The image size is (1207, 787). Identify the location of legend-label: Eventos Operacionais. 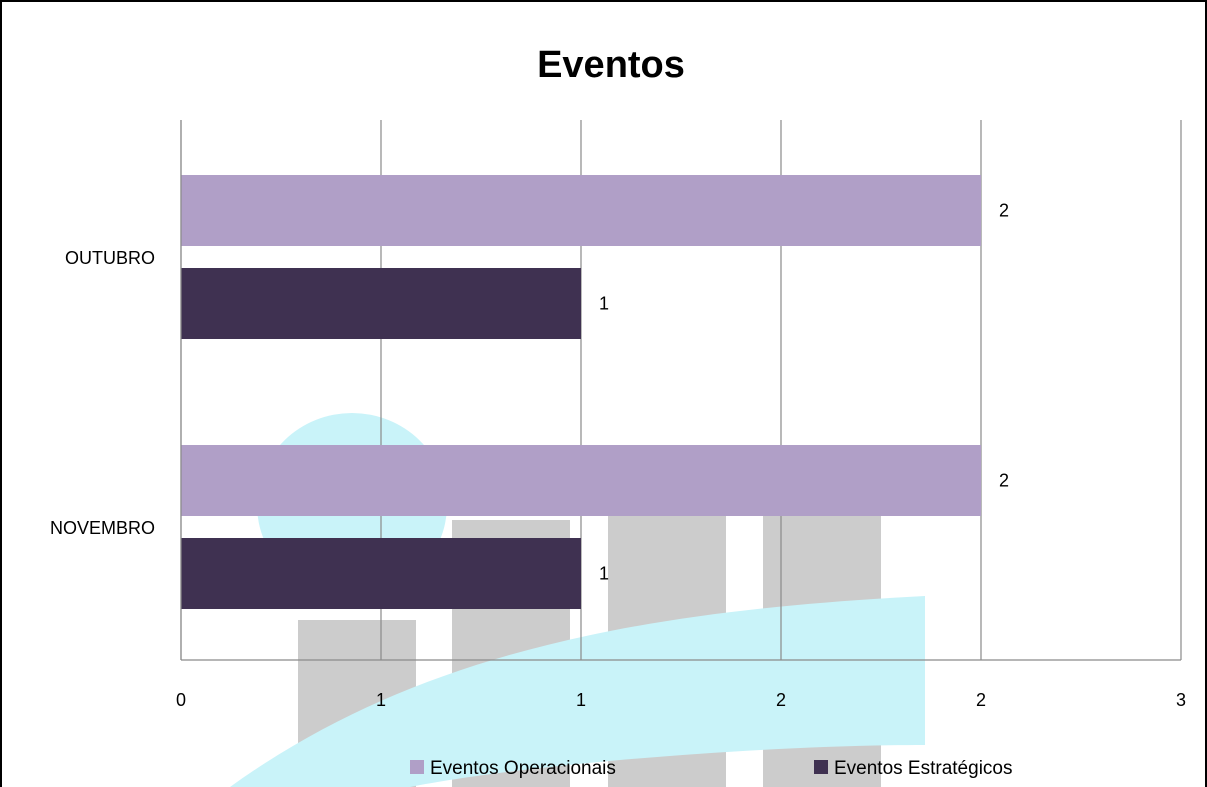
(523, 768).